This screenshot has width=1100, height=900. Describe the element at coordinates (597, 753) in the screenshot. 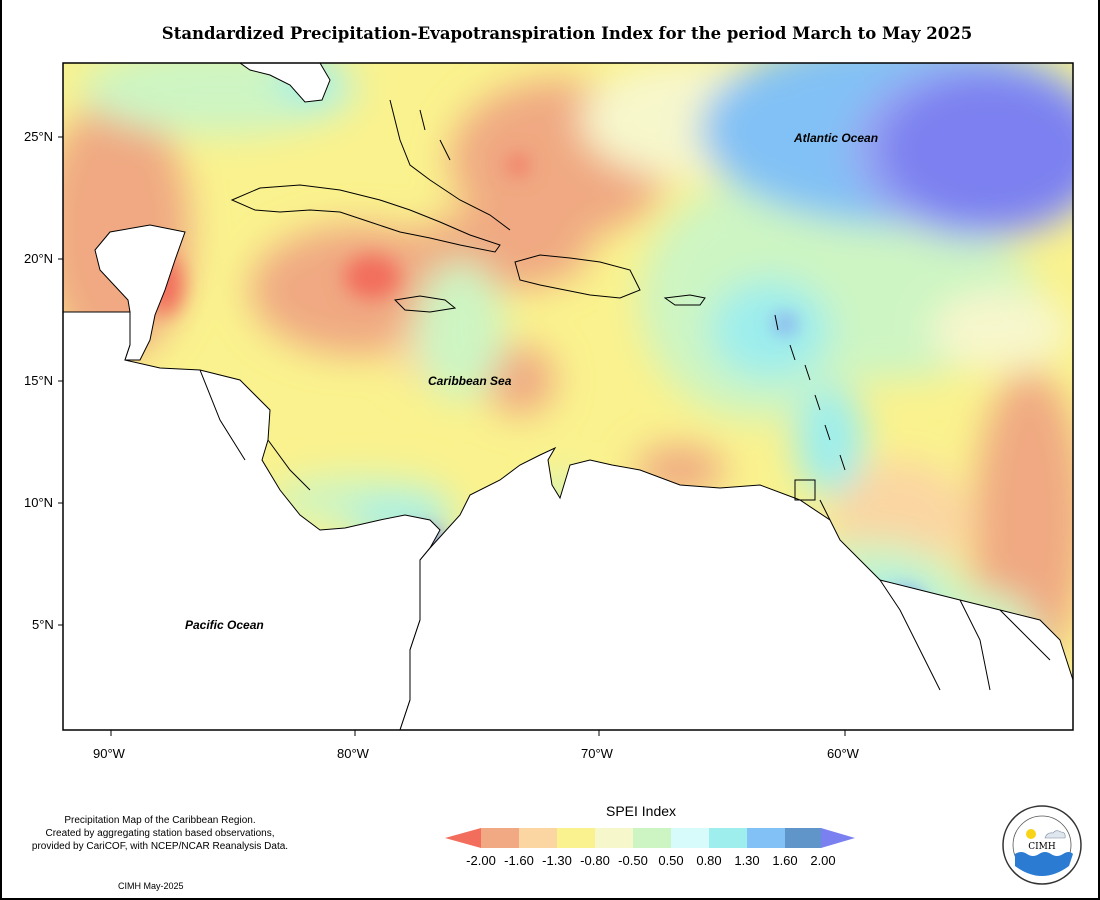

I see `lon-label-70w: 70°W` at that location.